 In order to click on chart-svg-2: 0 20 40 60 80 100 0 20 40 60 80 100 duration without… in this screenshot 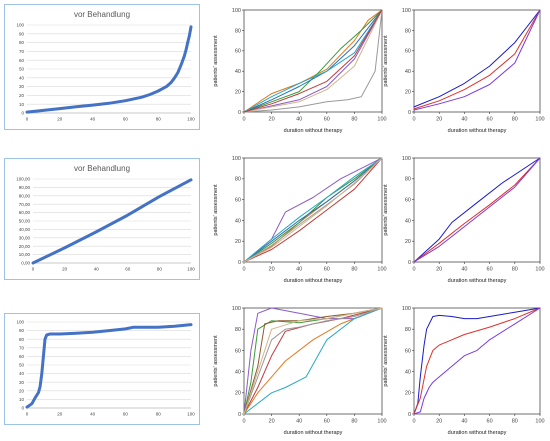, I will do `click(464, 71)`.